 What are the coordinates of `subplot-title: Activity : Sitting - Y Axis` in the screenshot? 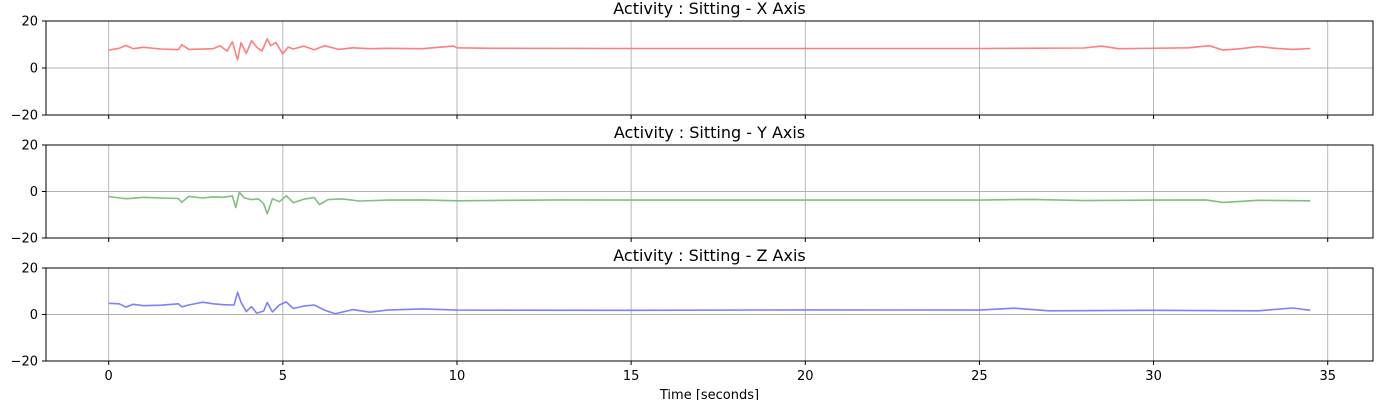 It's located at (709, 132).